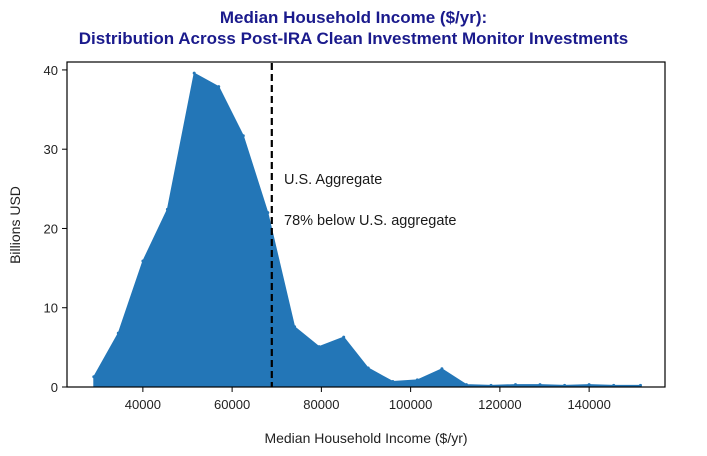  What do you see at coordinates (15, 225) in the screenshot?
I see `y-axis-label: Billions USD` at bounding box center [15, 225].